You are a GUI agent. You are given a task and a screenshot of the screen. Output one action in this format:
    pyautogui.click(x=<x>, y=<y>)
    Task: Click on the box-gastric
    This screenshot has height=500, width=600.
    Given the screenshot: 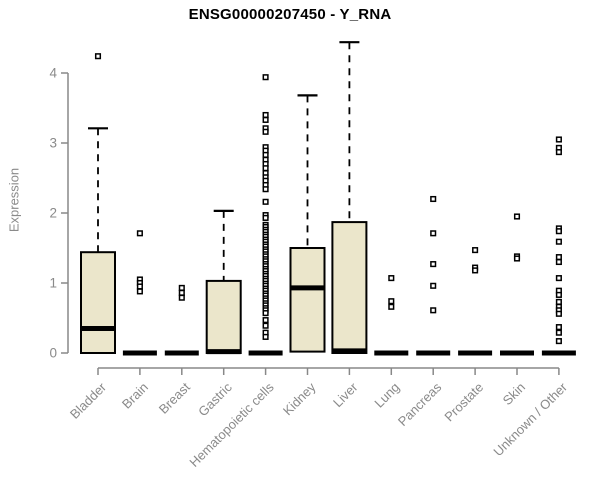 What is the action you would take?
    pyautogui.click(x=223, y=316)
    